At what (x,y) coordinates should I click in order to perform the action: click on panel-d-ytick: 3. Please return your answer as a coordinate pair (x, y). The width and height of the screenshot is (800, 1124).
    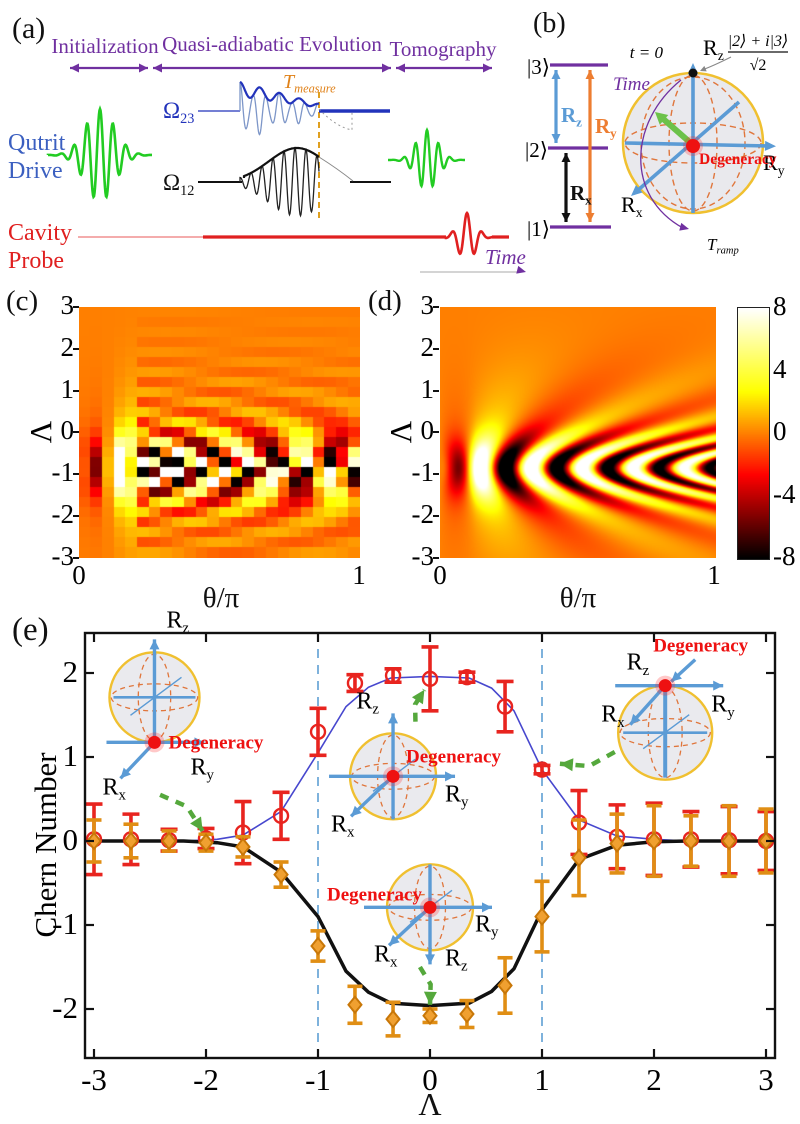
    Looking at the image, I should click on (427, 305).